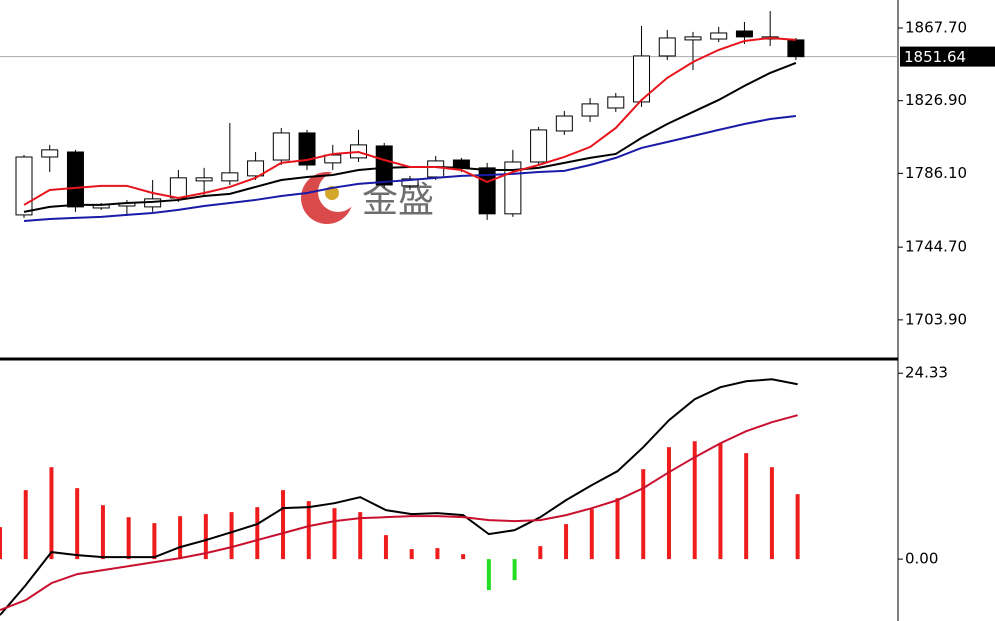 The image size is (995, 621). Describe the element at coordinates (936, 247) in the screenshot. I see `y-tick-label: 1744.70` at that location.